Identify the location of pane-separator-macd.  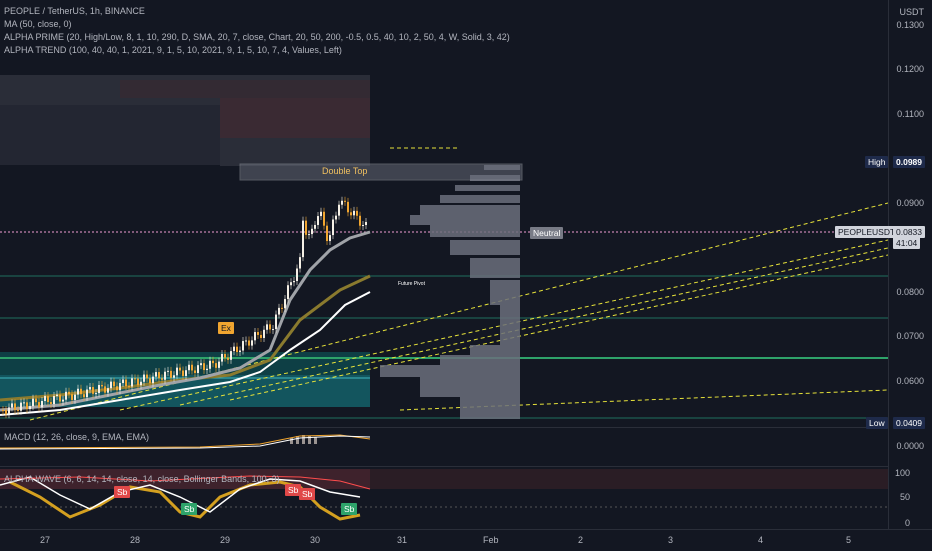
(444, 427).